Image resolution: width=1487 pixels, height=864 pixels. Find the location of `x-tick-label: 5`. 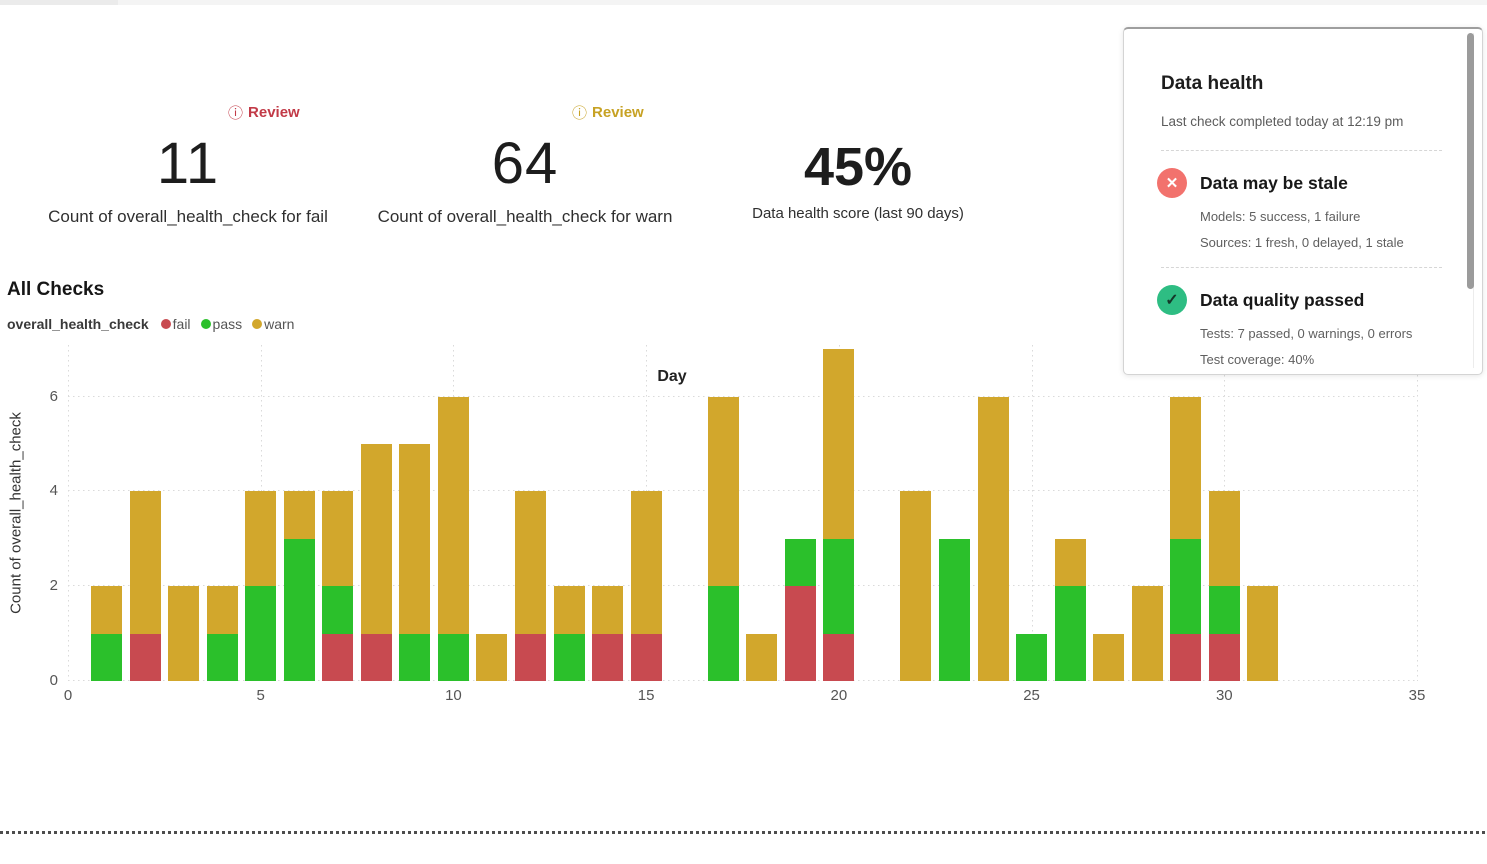

x-tick-label: 5 is located at coordinates (260, 695).